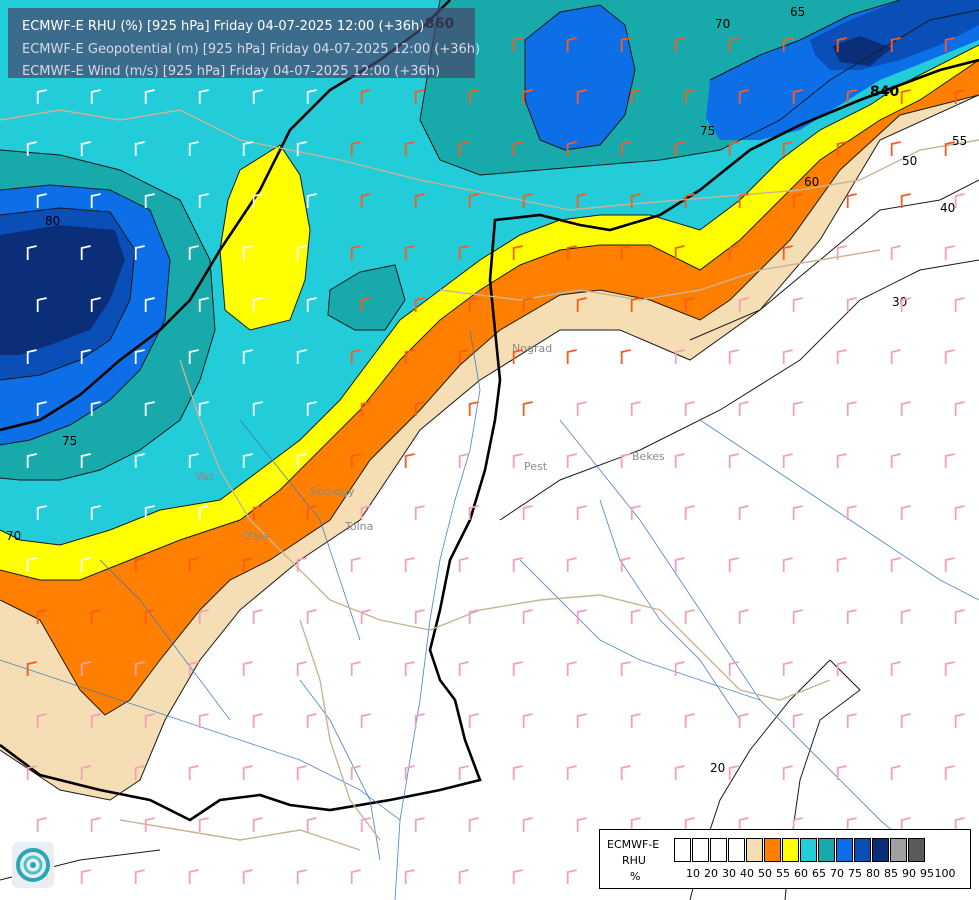 The width and height of the screenshot is (979, 900). Describe the element at coordinates (855, 873) in the screenshot. I see `legend-tick-label: 75` at that location.